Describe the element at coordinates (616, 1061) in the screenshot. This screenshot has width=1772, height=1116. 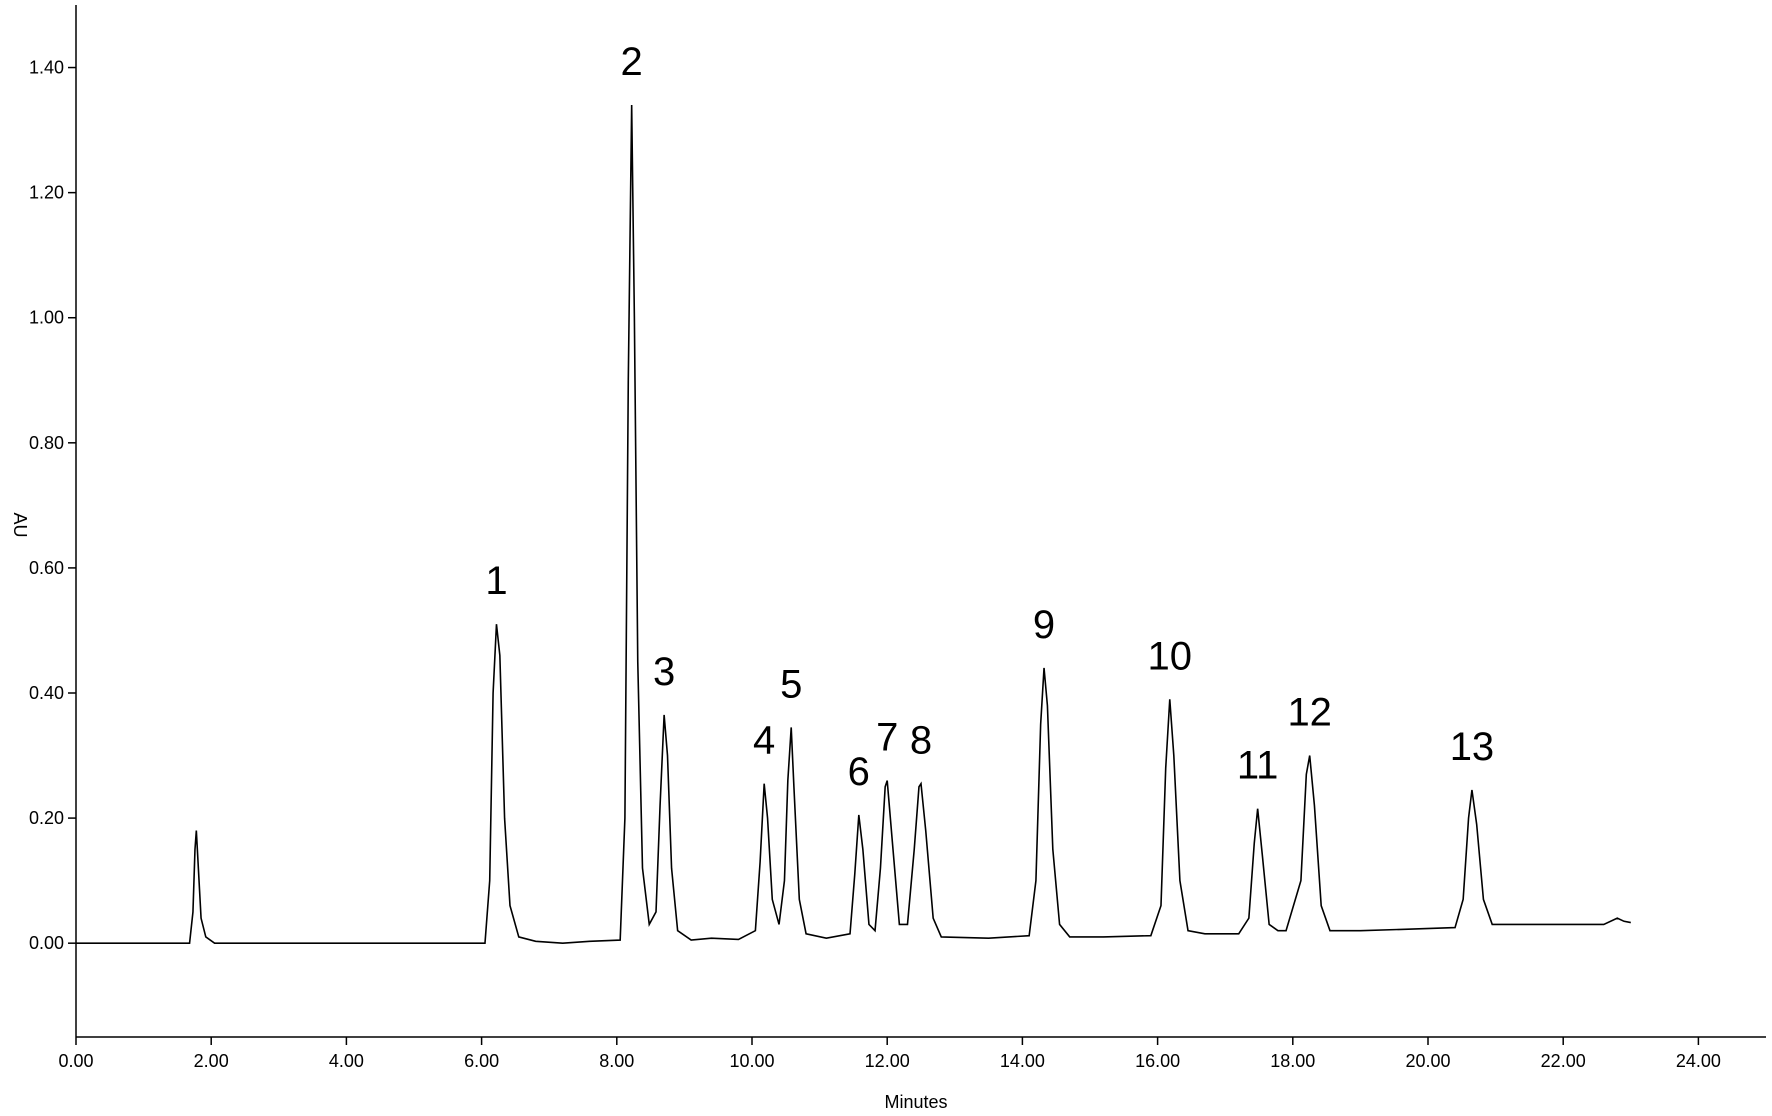
I see `x-tick-label: 8.00` at that location.